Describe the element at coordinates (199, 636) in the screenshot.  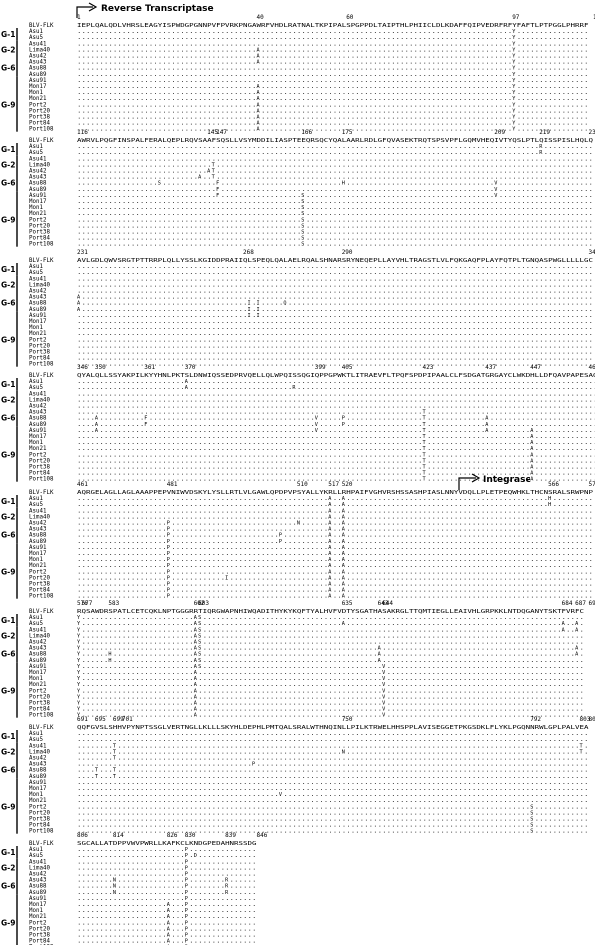
I see `substitution-mark: S` at that location.